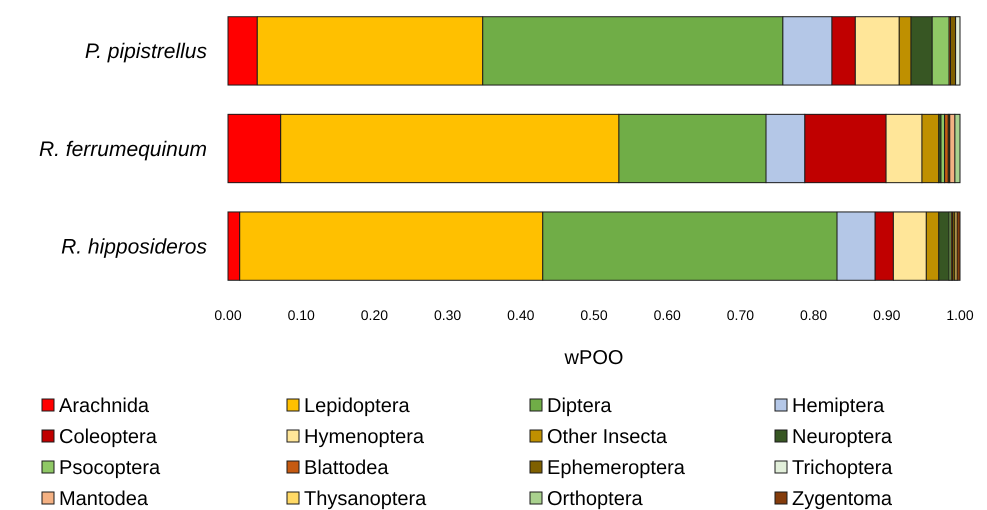 This screenshot has height=510, width=987. What do you see at coordinates (347, 468) in the screenshot?
I see `legend-label: Blattodea` at bounding box center [347, 468].